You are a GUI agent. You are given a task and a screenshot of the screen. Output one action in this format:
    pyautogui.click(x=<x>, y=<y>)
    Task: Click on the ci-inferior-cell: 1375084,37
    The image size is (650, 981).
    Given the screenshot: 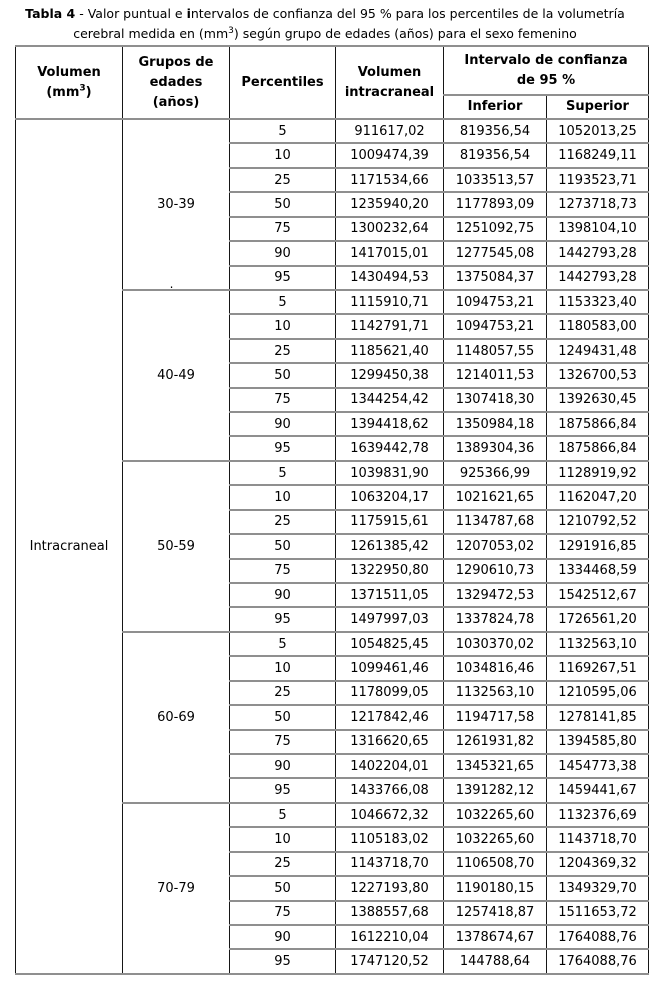 What is the action you would take?
    pyautogui.click(x=495, y=277)
    